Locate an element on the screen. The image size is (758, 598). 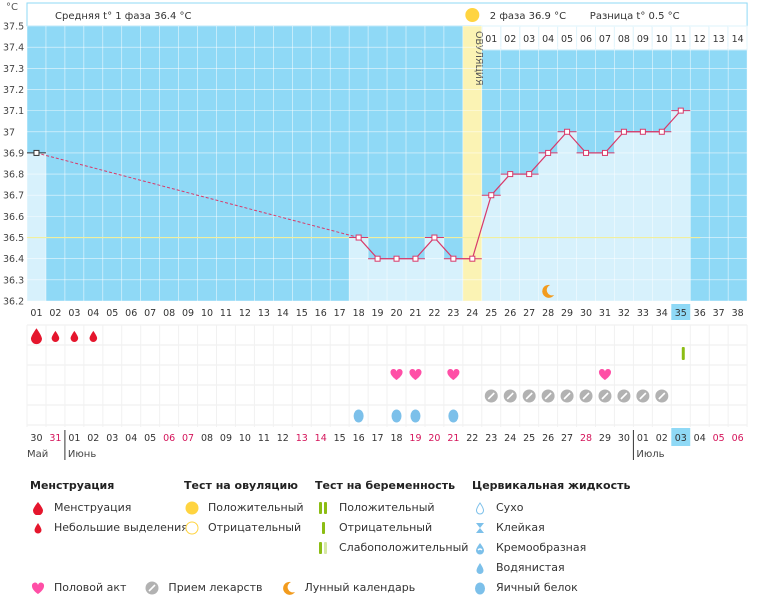
y-tick-label: 36.2 is located at coordinates (13, 302).